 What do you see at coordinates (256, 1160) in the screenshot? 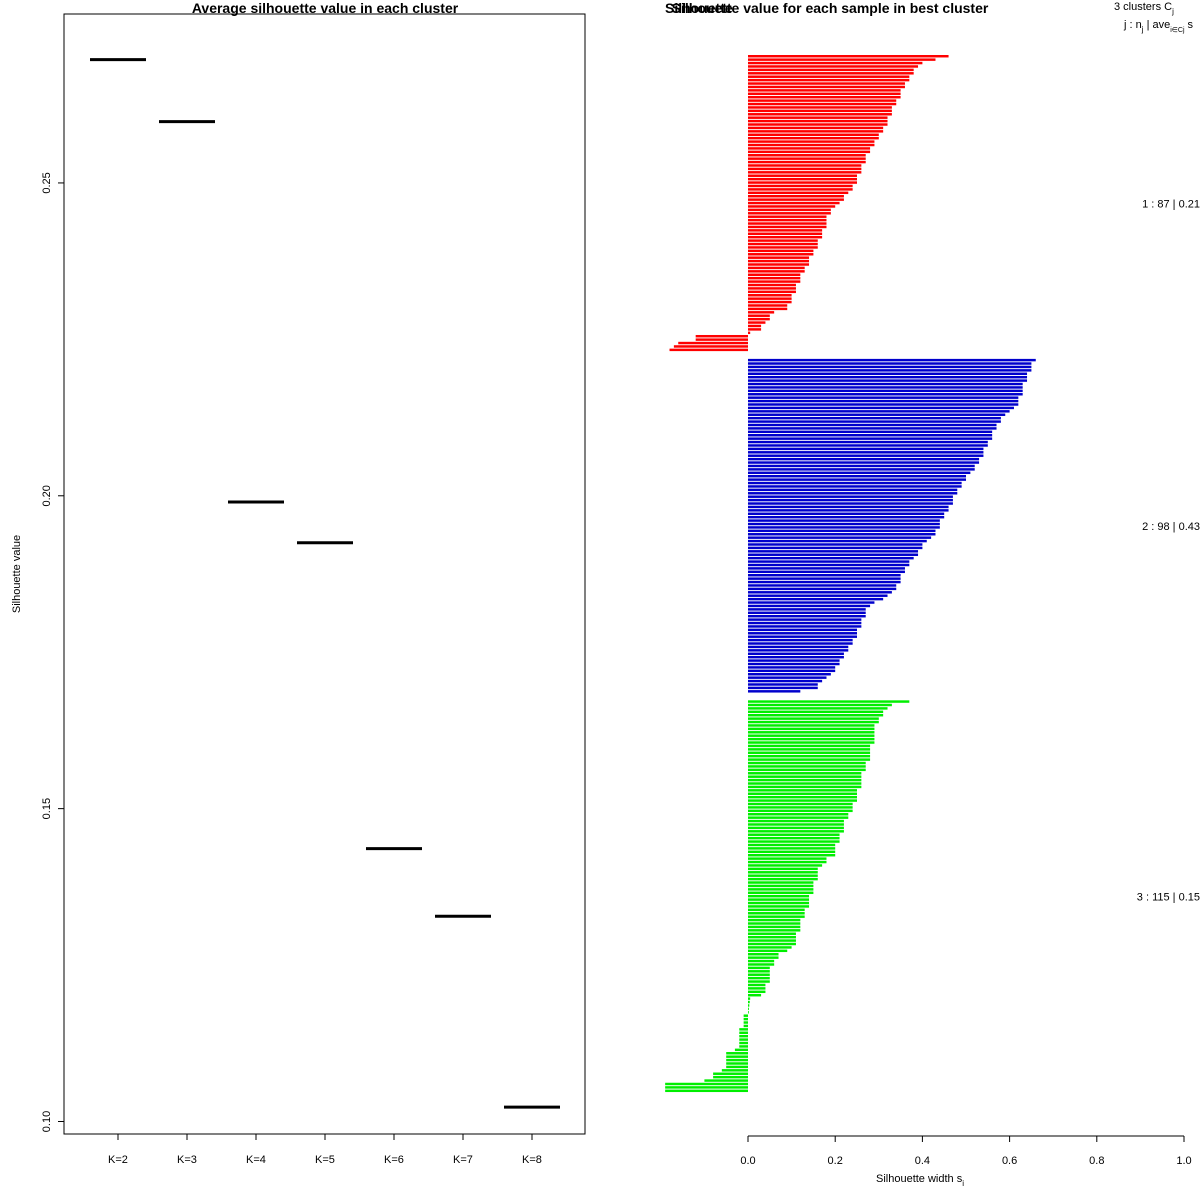
I see `left-x-tick-label: K=4` at bounding box center [256, 1160].